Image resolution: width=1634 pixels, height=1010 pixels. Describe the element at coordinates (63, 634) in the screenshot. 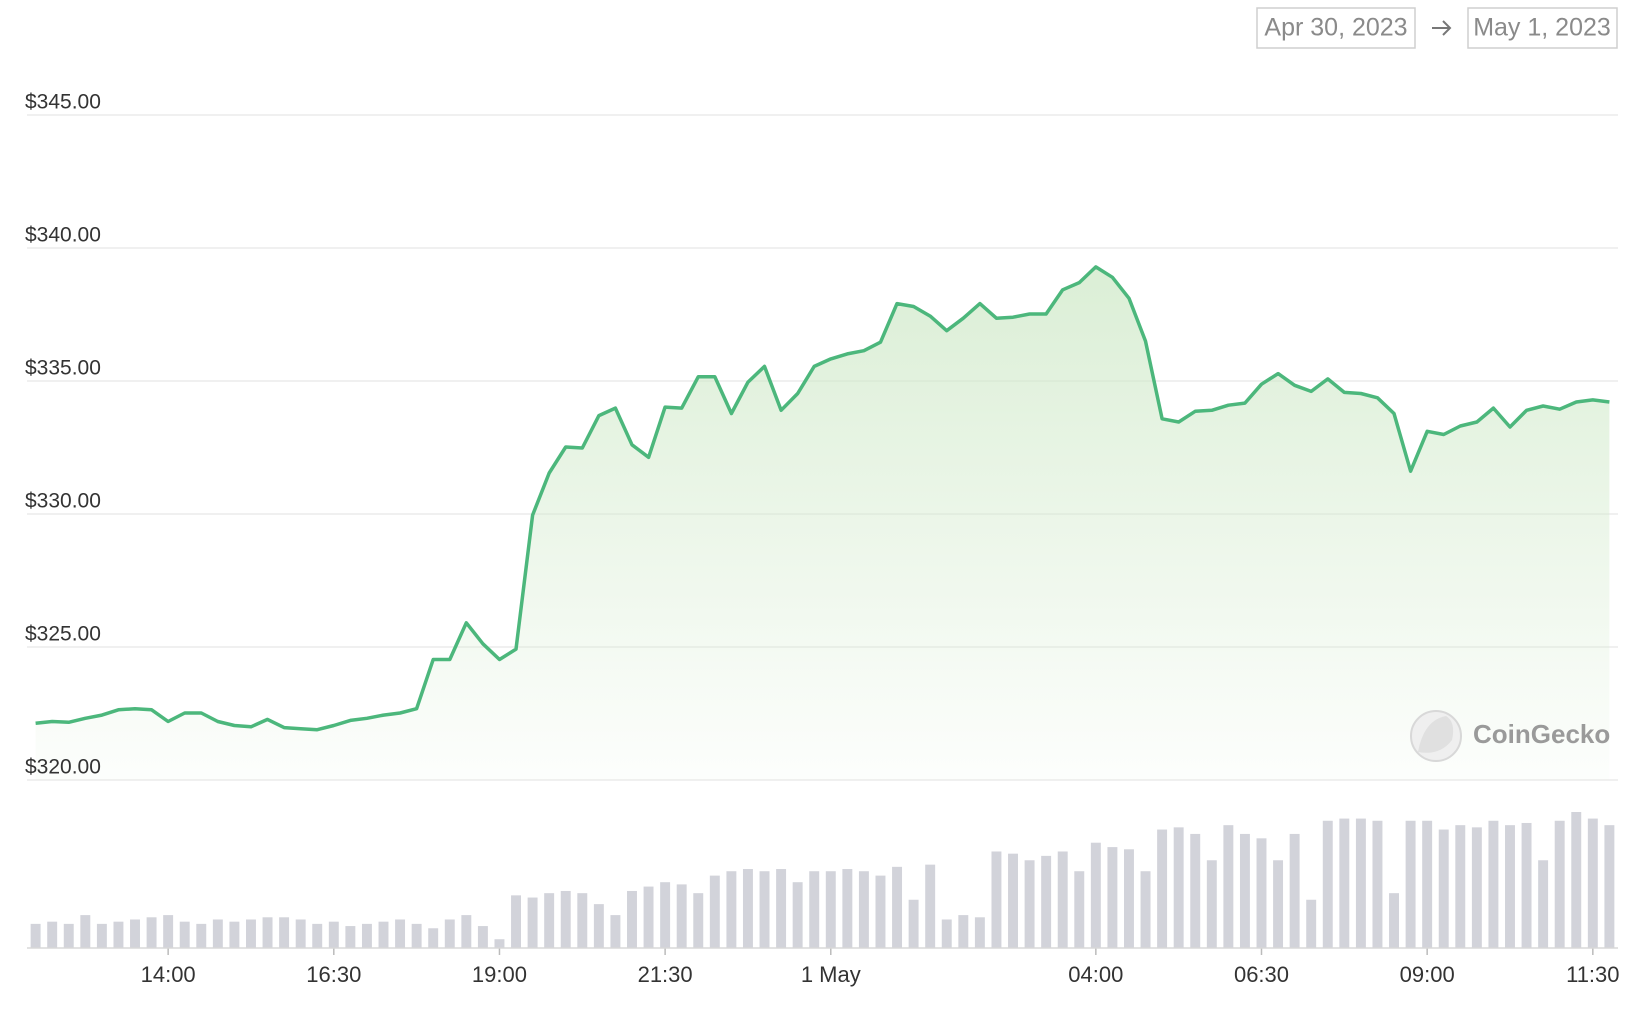

I see `y-tick-label: $325.00` at that location.